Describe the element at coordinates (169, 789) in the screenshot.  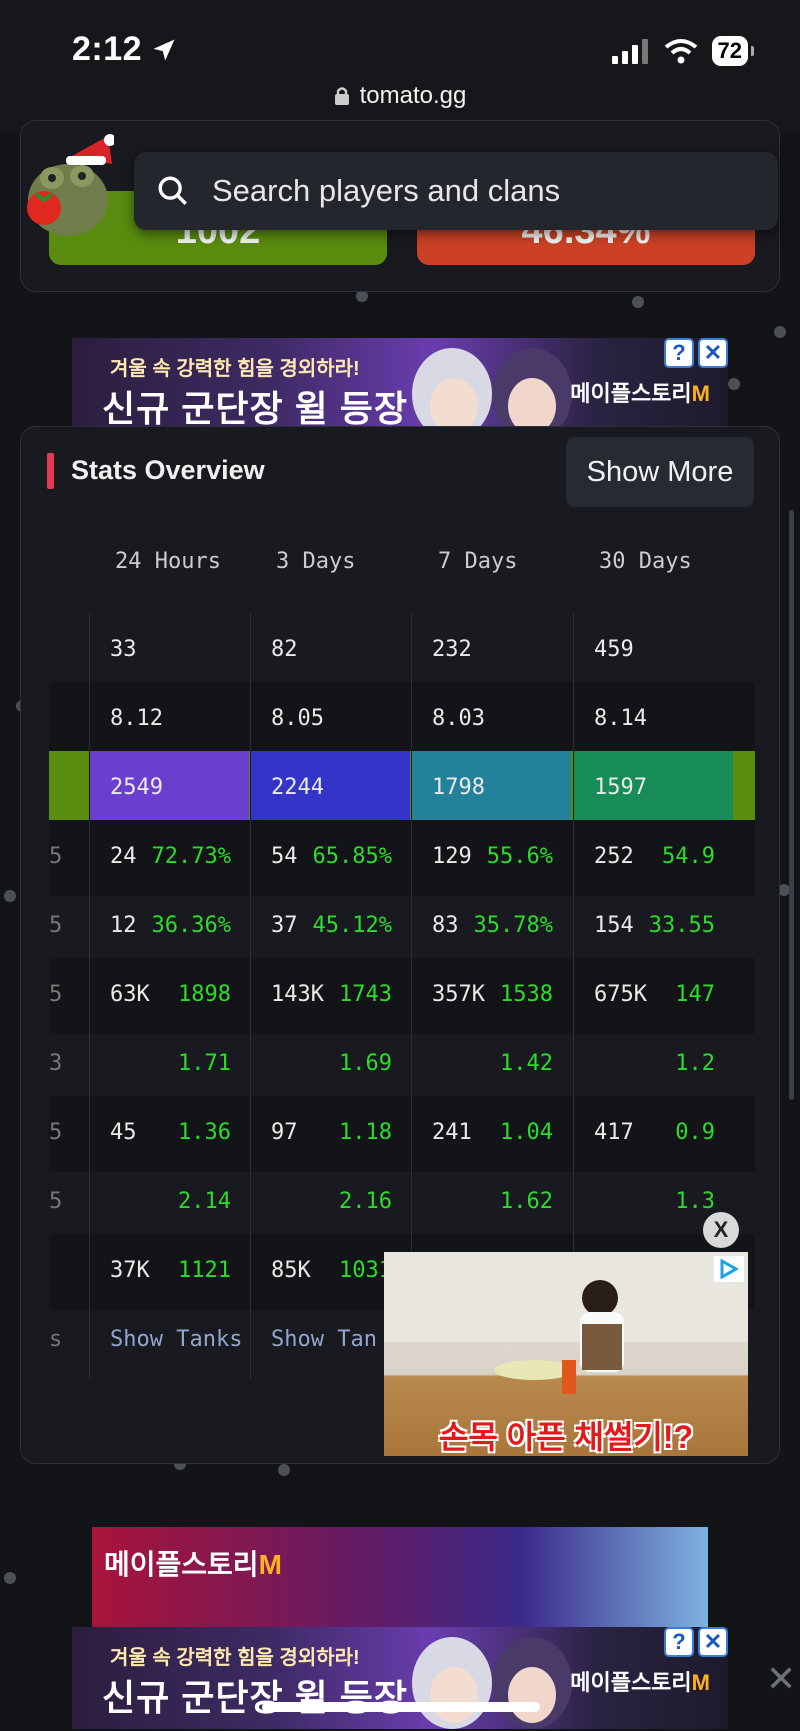
I see `table-cell: 2549` at that location.